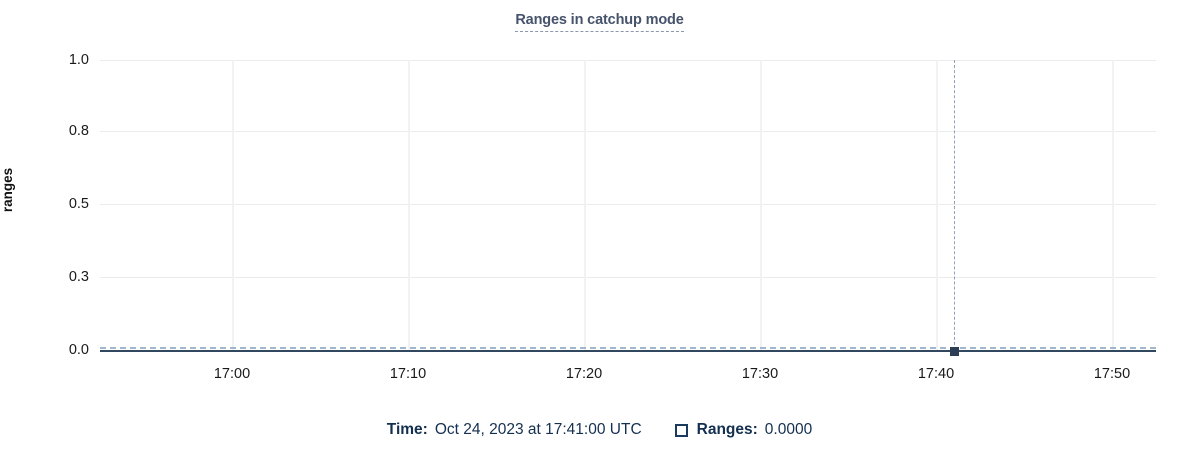 This screenshot has width=1199, height=469. Describe the element at coordinates (936, 374) in the screenshot. I see `x-tick-label: 17:40` at that location.